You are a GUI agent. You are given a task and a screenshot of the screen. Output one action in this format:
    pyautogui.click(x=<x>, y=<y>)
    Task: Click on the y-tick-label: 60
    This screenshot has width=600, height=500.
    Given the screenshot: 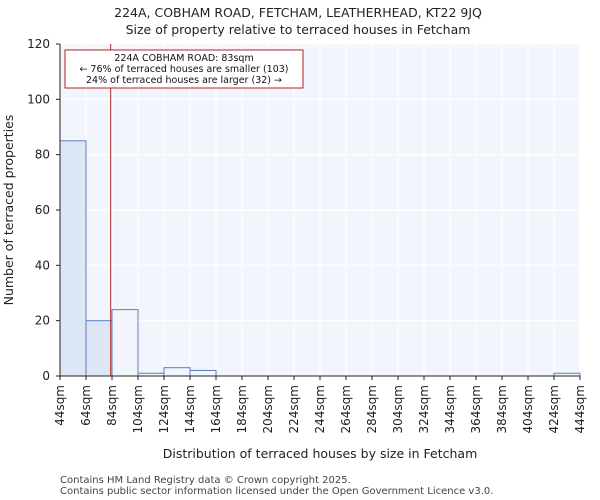 What is the action you would take?
    pyautogui.click(x=42, y=210)
    